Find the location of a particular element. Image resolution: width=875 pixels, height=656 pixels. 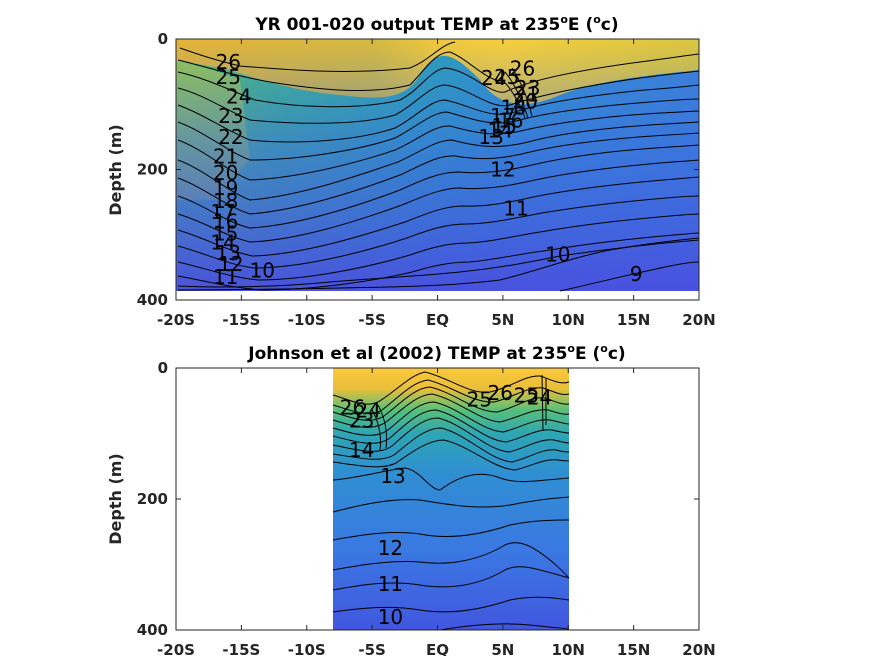

bottom-xtick-label: -20S is located at coordinates (176, 648).